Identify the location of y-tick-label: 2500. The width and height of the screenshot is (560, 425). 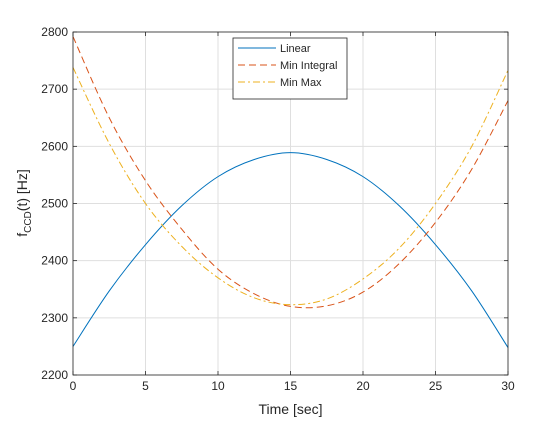
(54, 204).